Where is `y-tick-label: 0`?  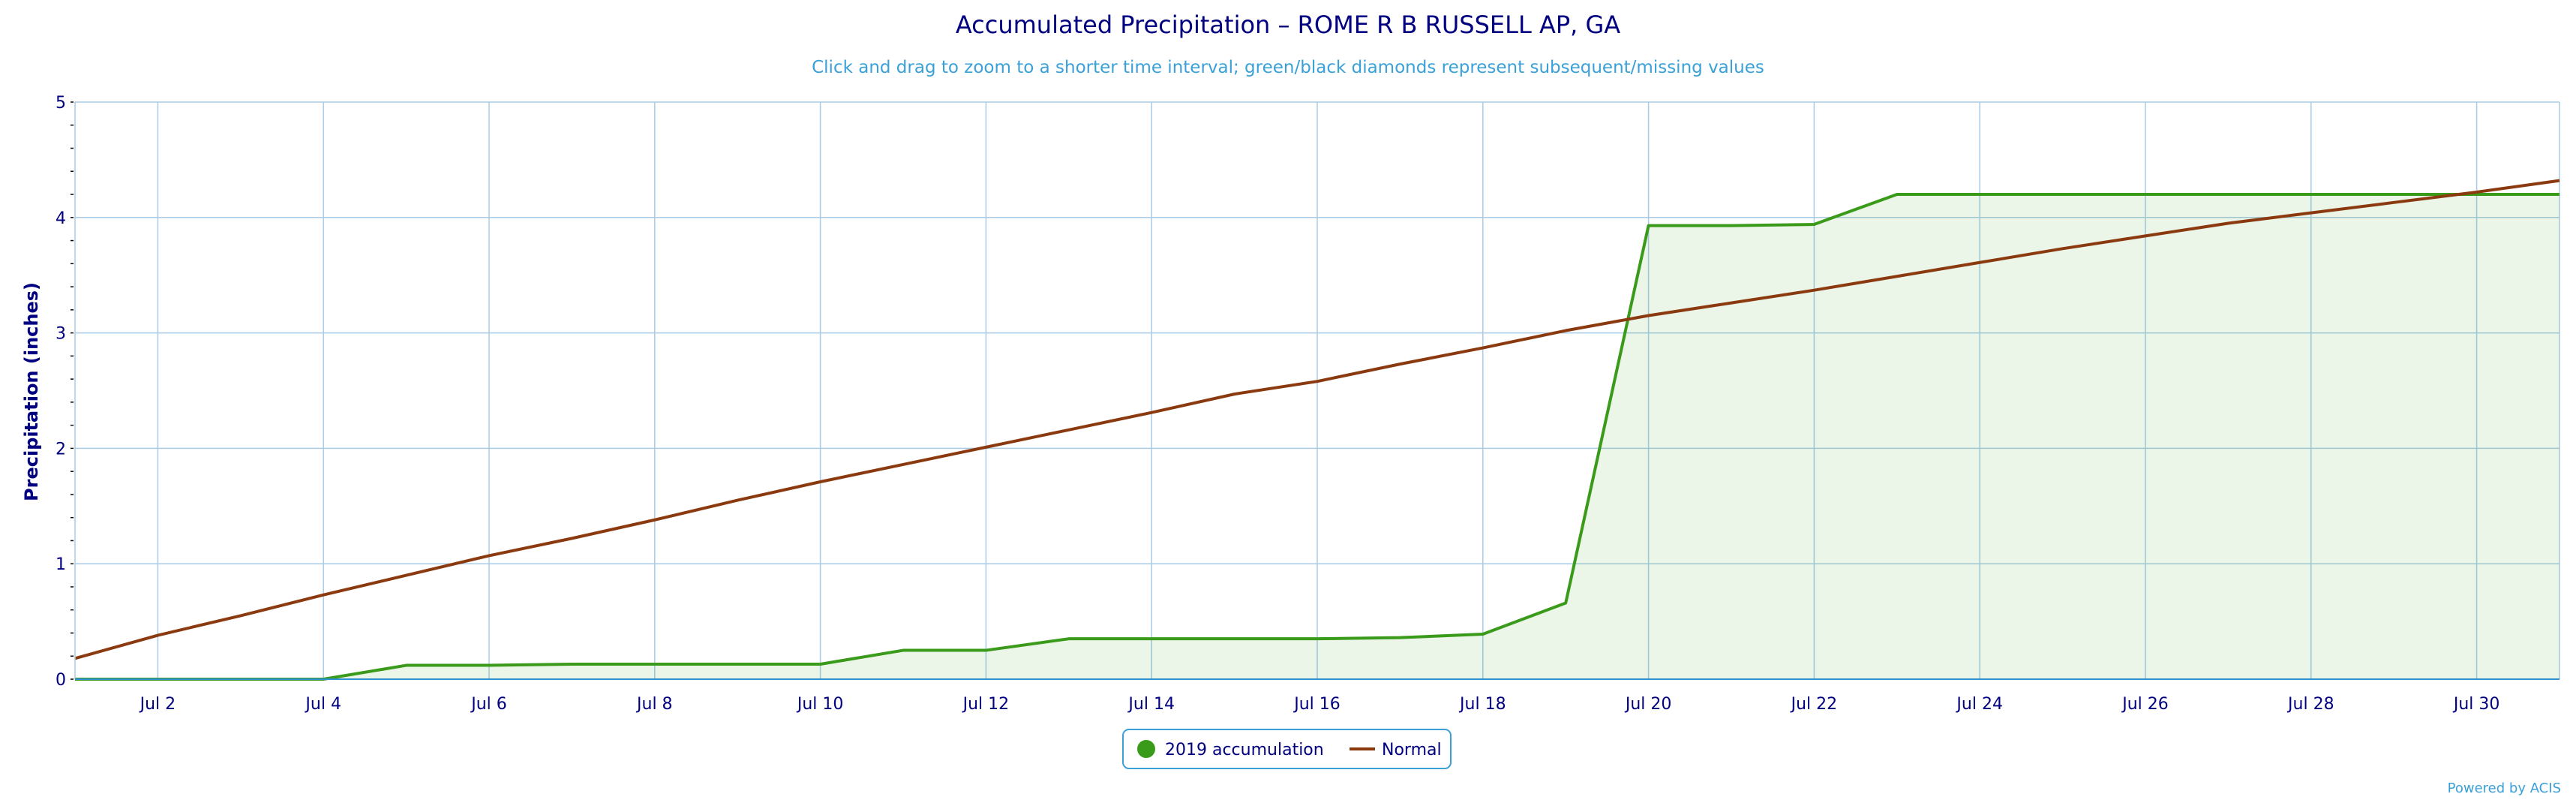 y-tick-label: 0 is located at coordinates (61, 680).